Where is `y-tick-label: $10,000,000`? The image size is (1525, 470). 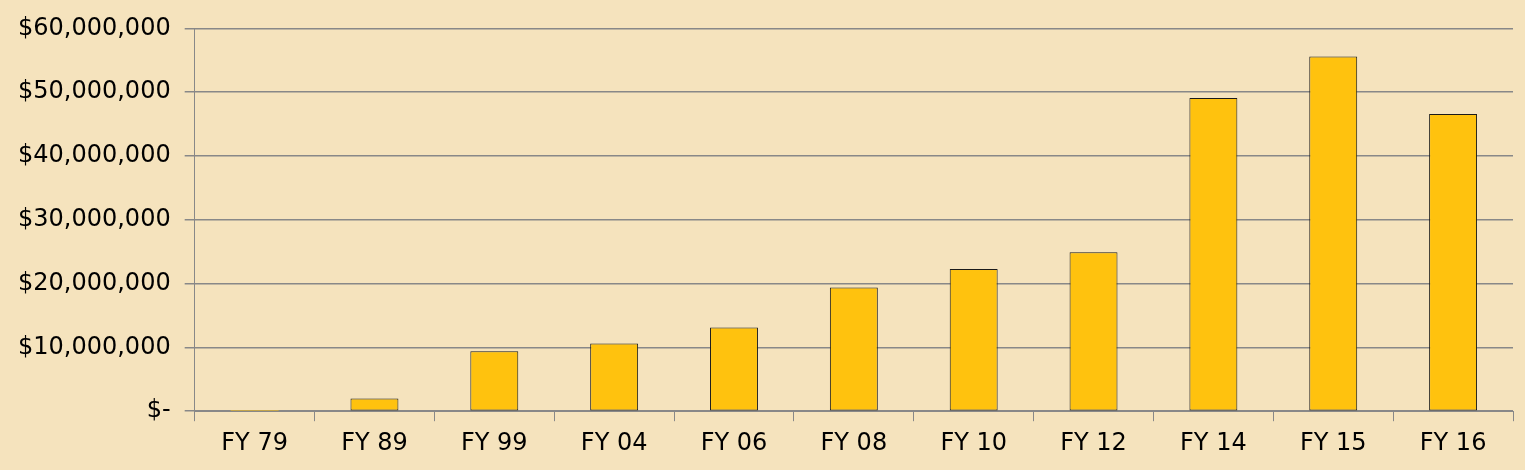
y-tick-label: $10,000,000 is located at coordinates (94, 345).